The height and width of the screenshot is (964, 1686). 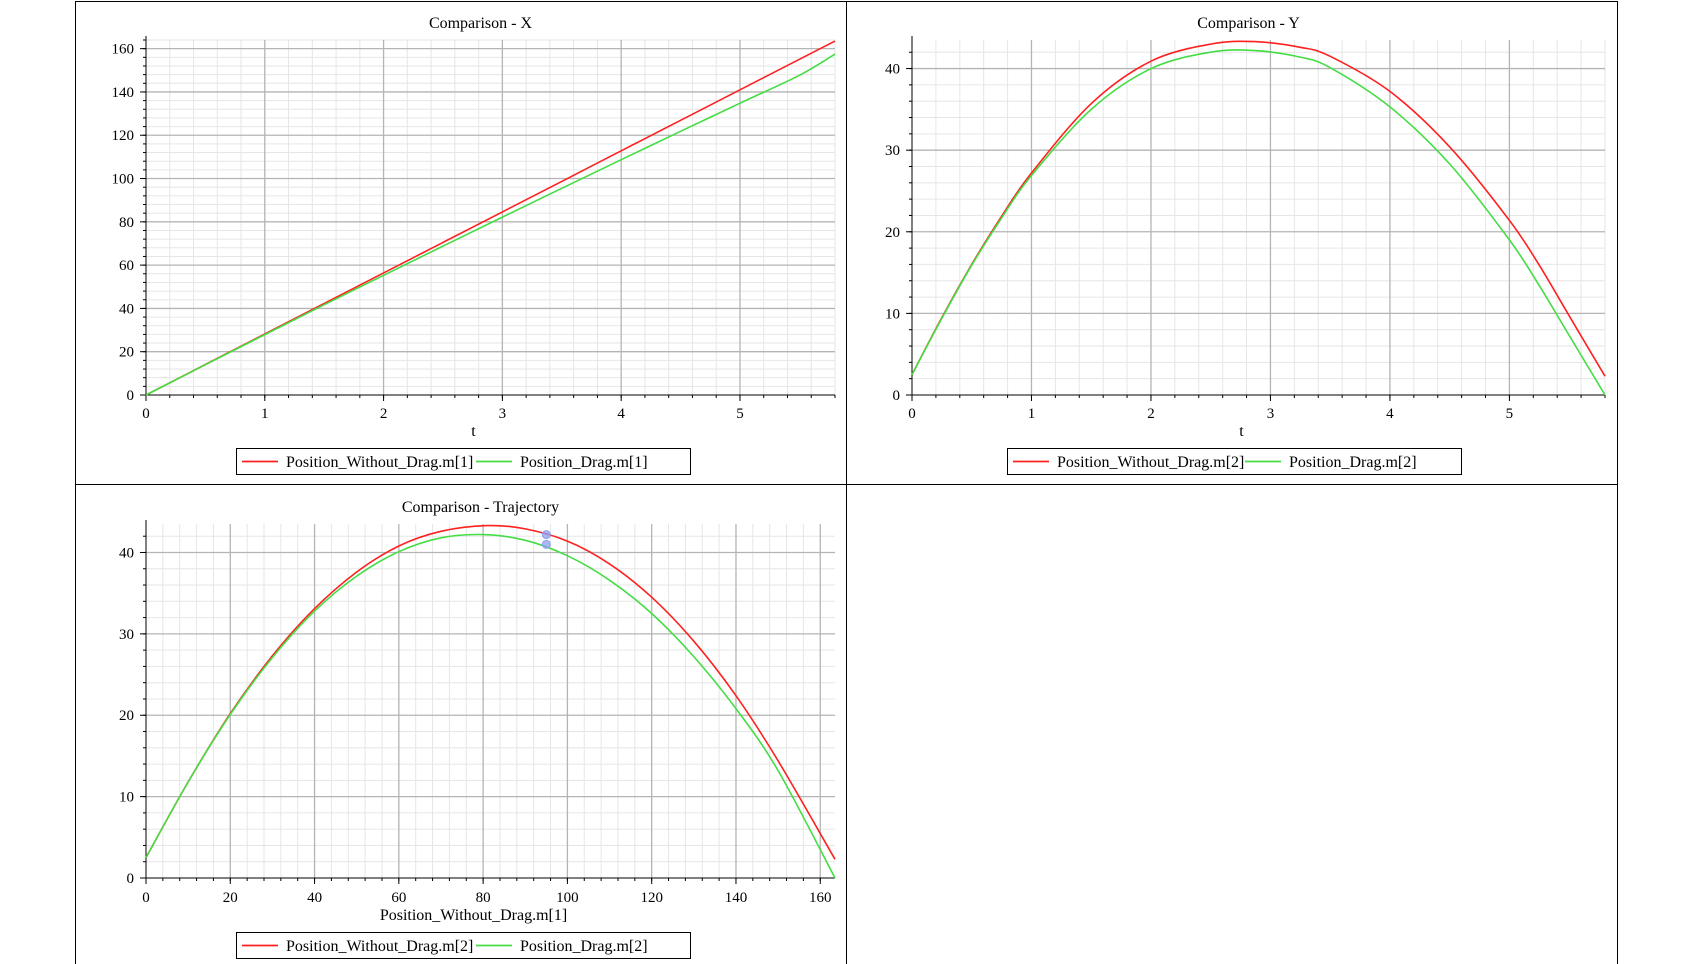 What do you see at coordinates (584, 462) in the screenshot?
I see `legend-label: Position_Drag.m[1]` at bounding box center [584, 462].